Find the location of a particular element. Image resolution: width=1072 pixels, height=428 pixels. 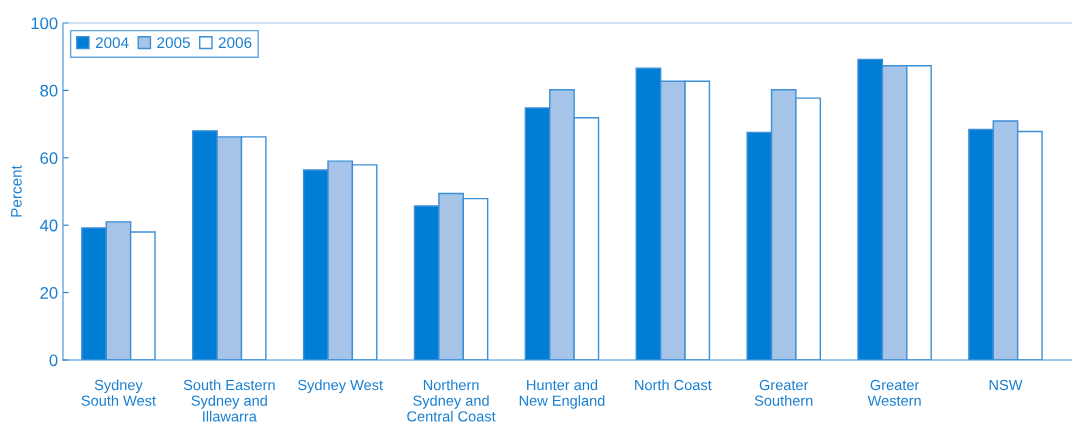

x-tick-label: Sydney South West is located at coordinates (118, 392).